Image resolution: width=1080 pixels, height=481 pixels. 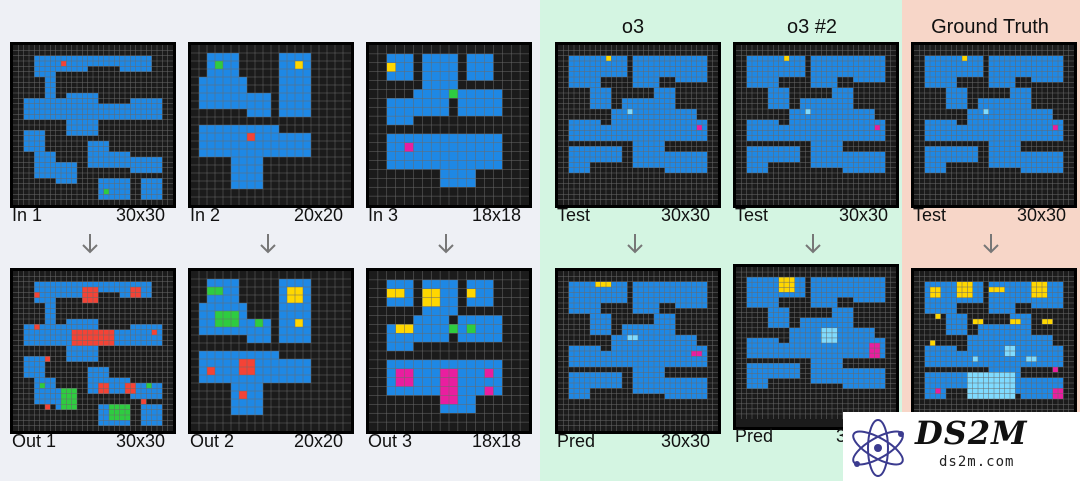 I want to click on gt-test-grid, so click(x=994, y=125).